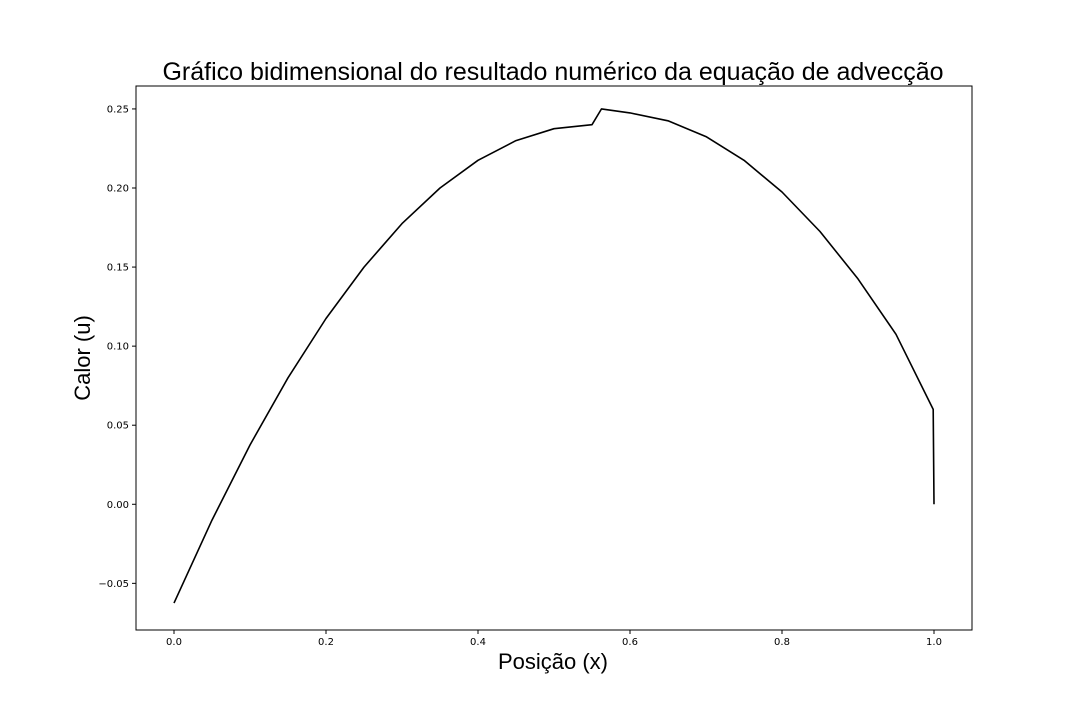 The height and width of the screenshot is (720, 1080). Describe the element at coordinates (478, 642) in the screenshot. I see `x-tick-label: 0.4` at that location.